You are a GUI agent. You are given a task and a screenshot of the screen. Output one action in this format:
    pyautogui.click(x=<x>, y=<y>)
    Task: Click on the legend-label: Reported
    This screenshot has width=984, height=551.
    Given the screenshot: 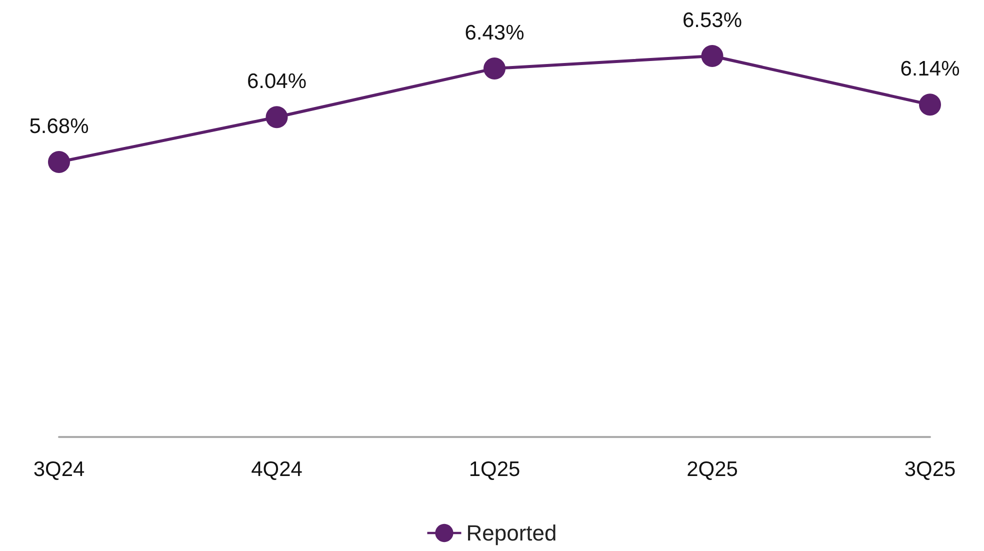 What is the action you would take?
    pyautogui.click(x=511, y=533)
    